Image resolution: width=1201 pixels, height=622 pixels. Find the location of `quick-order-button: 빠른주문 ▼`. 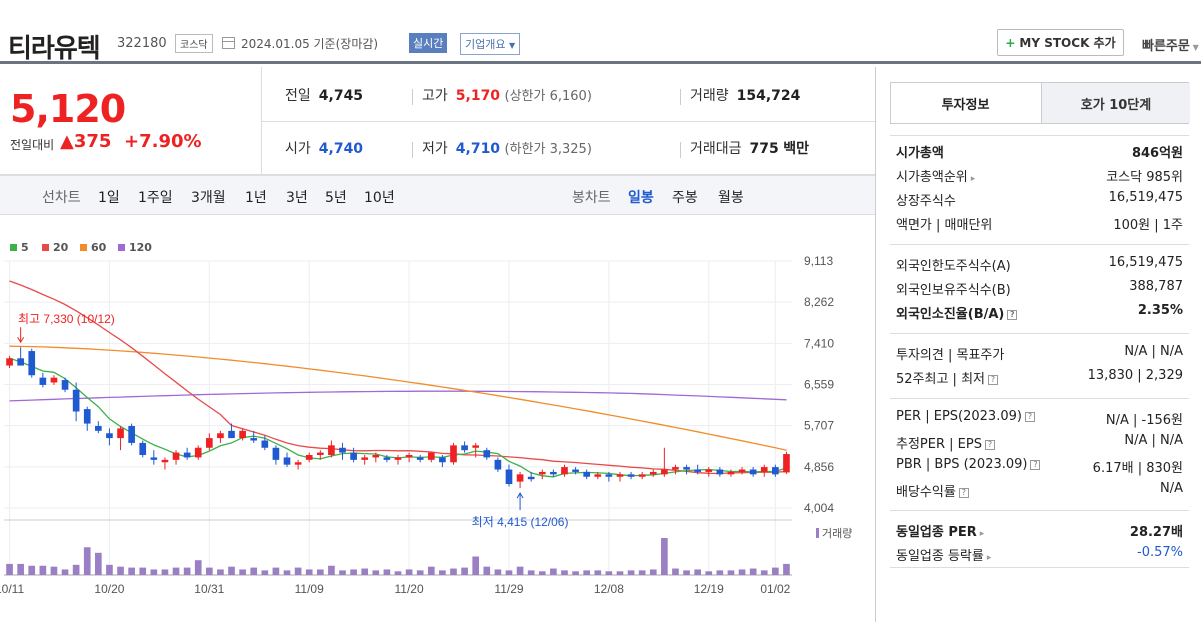

quick-order-button: 빠른주문 ▼ is located at coordinates (1170, 44).